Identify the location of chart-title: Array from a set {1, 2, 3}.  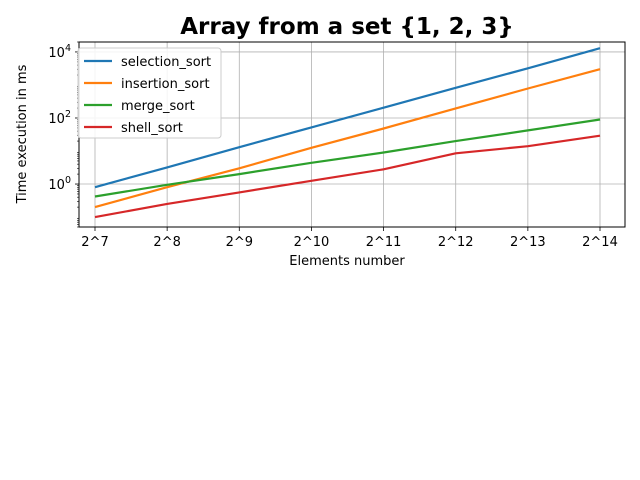
(347, 27).